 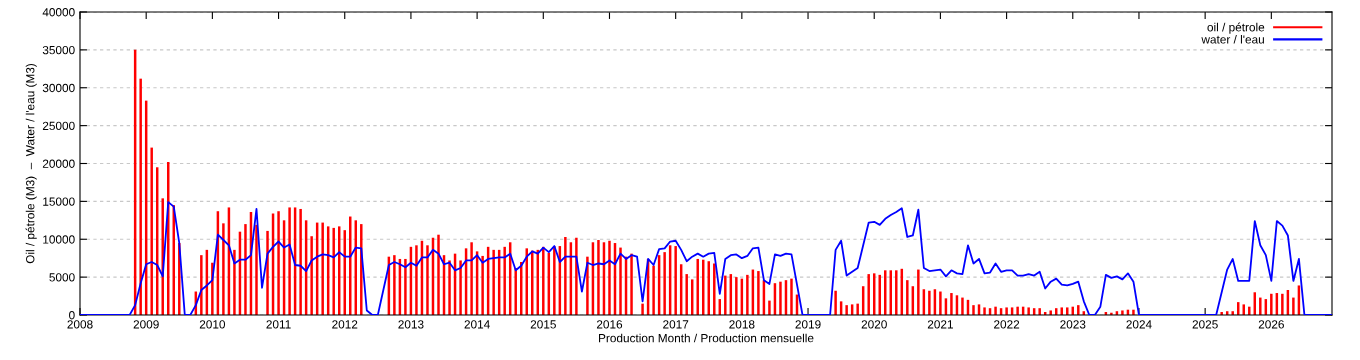 What do you see at coordinates (72, 315) in the screenshot?
I see `y-tick-label: 0` at bounding box center [72, 315].